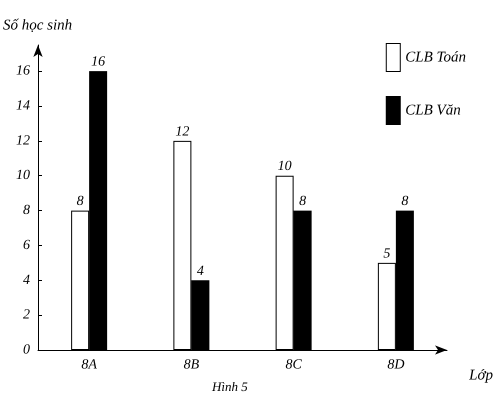 The height and width of the screenshot is (404, 501). What do you see at coordinates (26, 245) in the screenshot?
I see `y-tick-label: 6` at bounding box center [26, 245].